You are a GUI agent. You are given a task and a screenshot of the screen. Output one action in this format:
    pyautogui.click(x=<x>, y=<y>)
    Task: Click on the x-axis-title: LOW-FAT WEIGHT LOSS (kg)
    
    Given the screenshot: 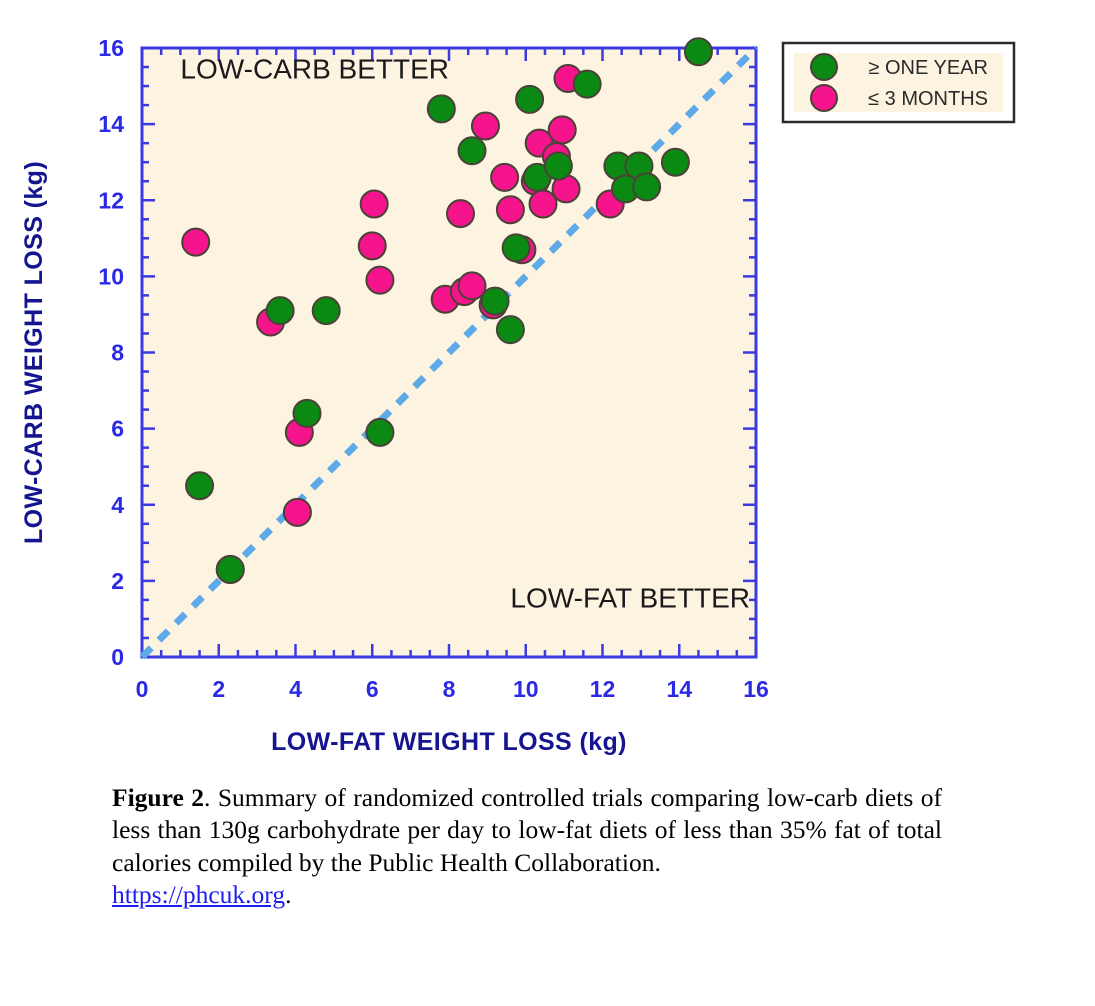 What is the action you would take?
    pyautogui.click(x=449, y=742)
    